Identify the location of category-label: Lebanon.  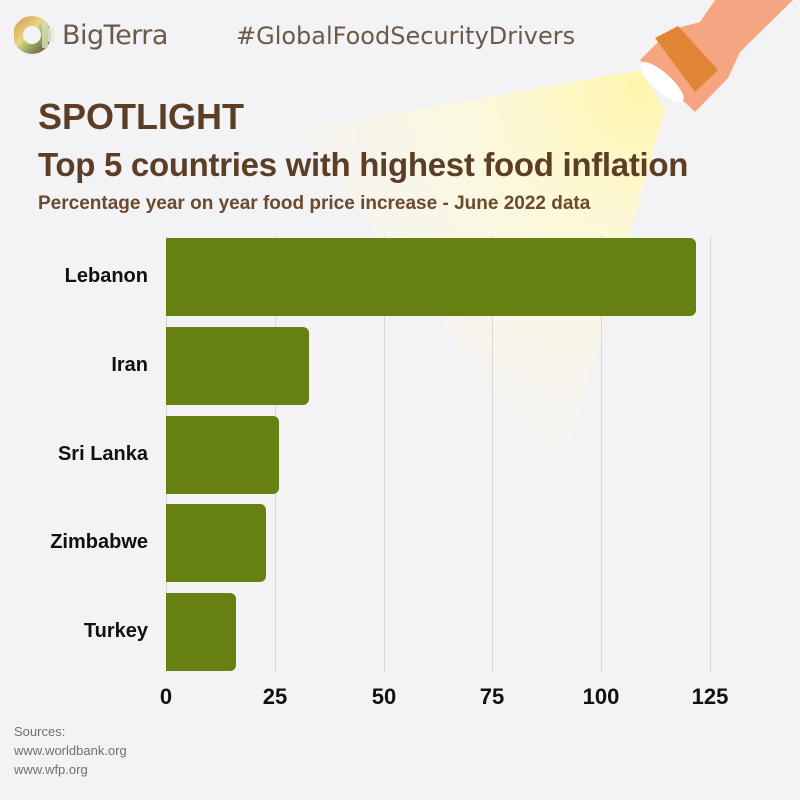
(106, 276).